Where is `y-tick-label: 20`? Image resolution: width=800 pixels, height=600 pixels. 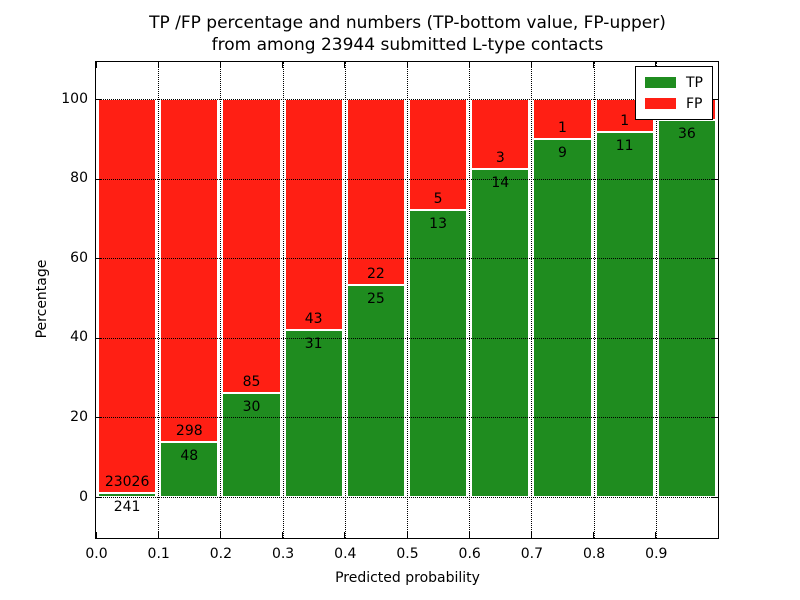
y-tick-label: 20 is located at coordinates (79, 416).